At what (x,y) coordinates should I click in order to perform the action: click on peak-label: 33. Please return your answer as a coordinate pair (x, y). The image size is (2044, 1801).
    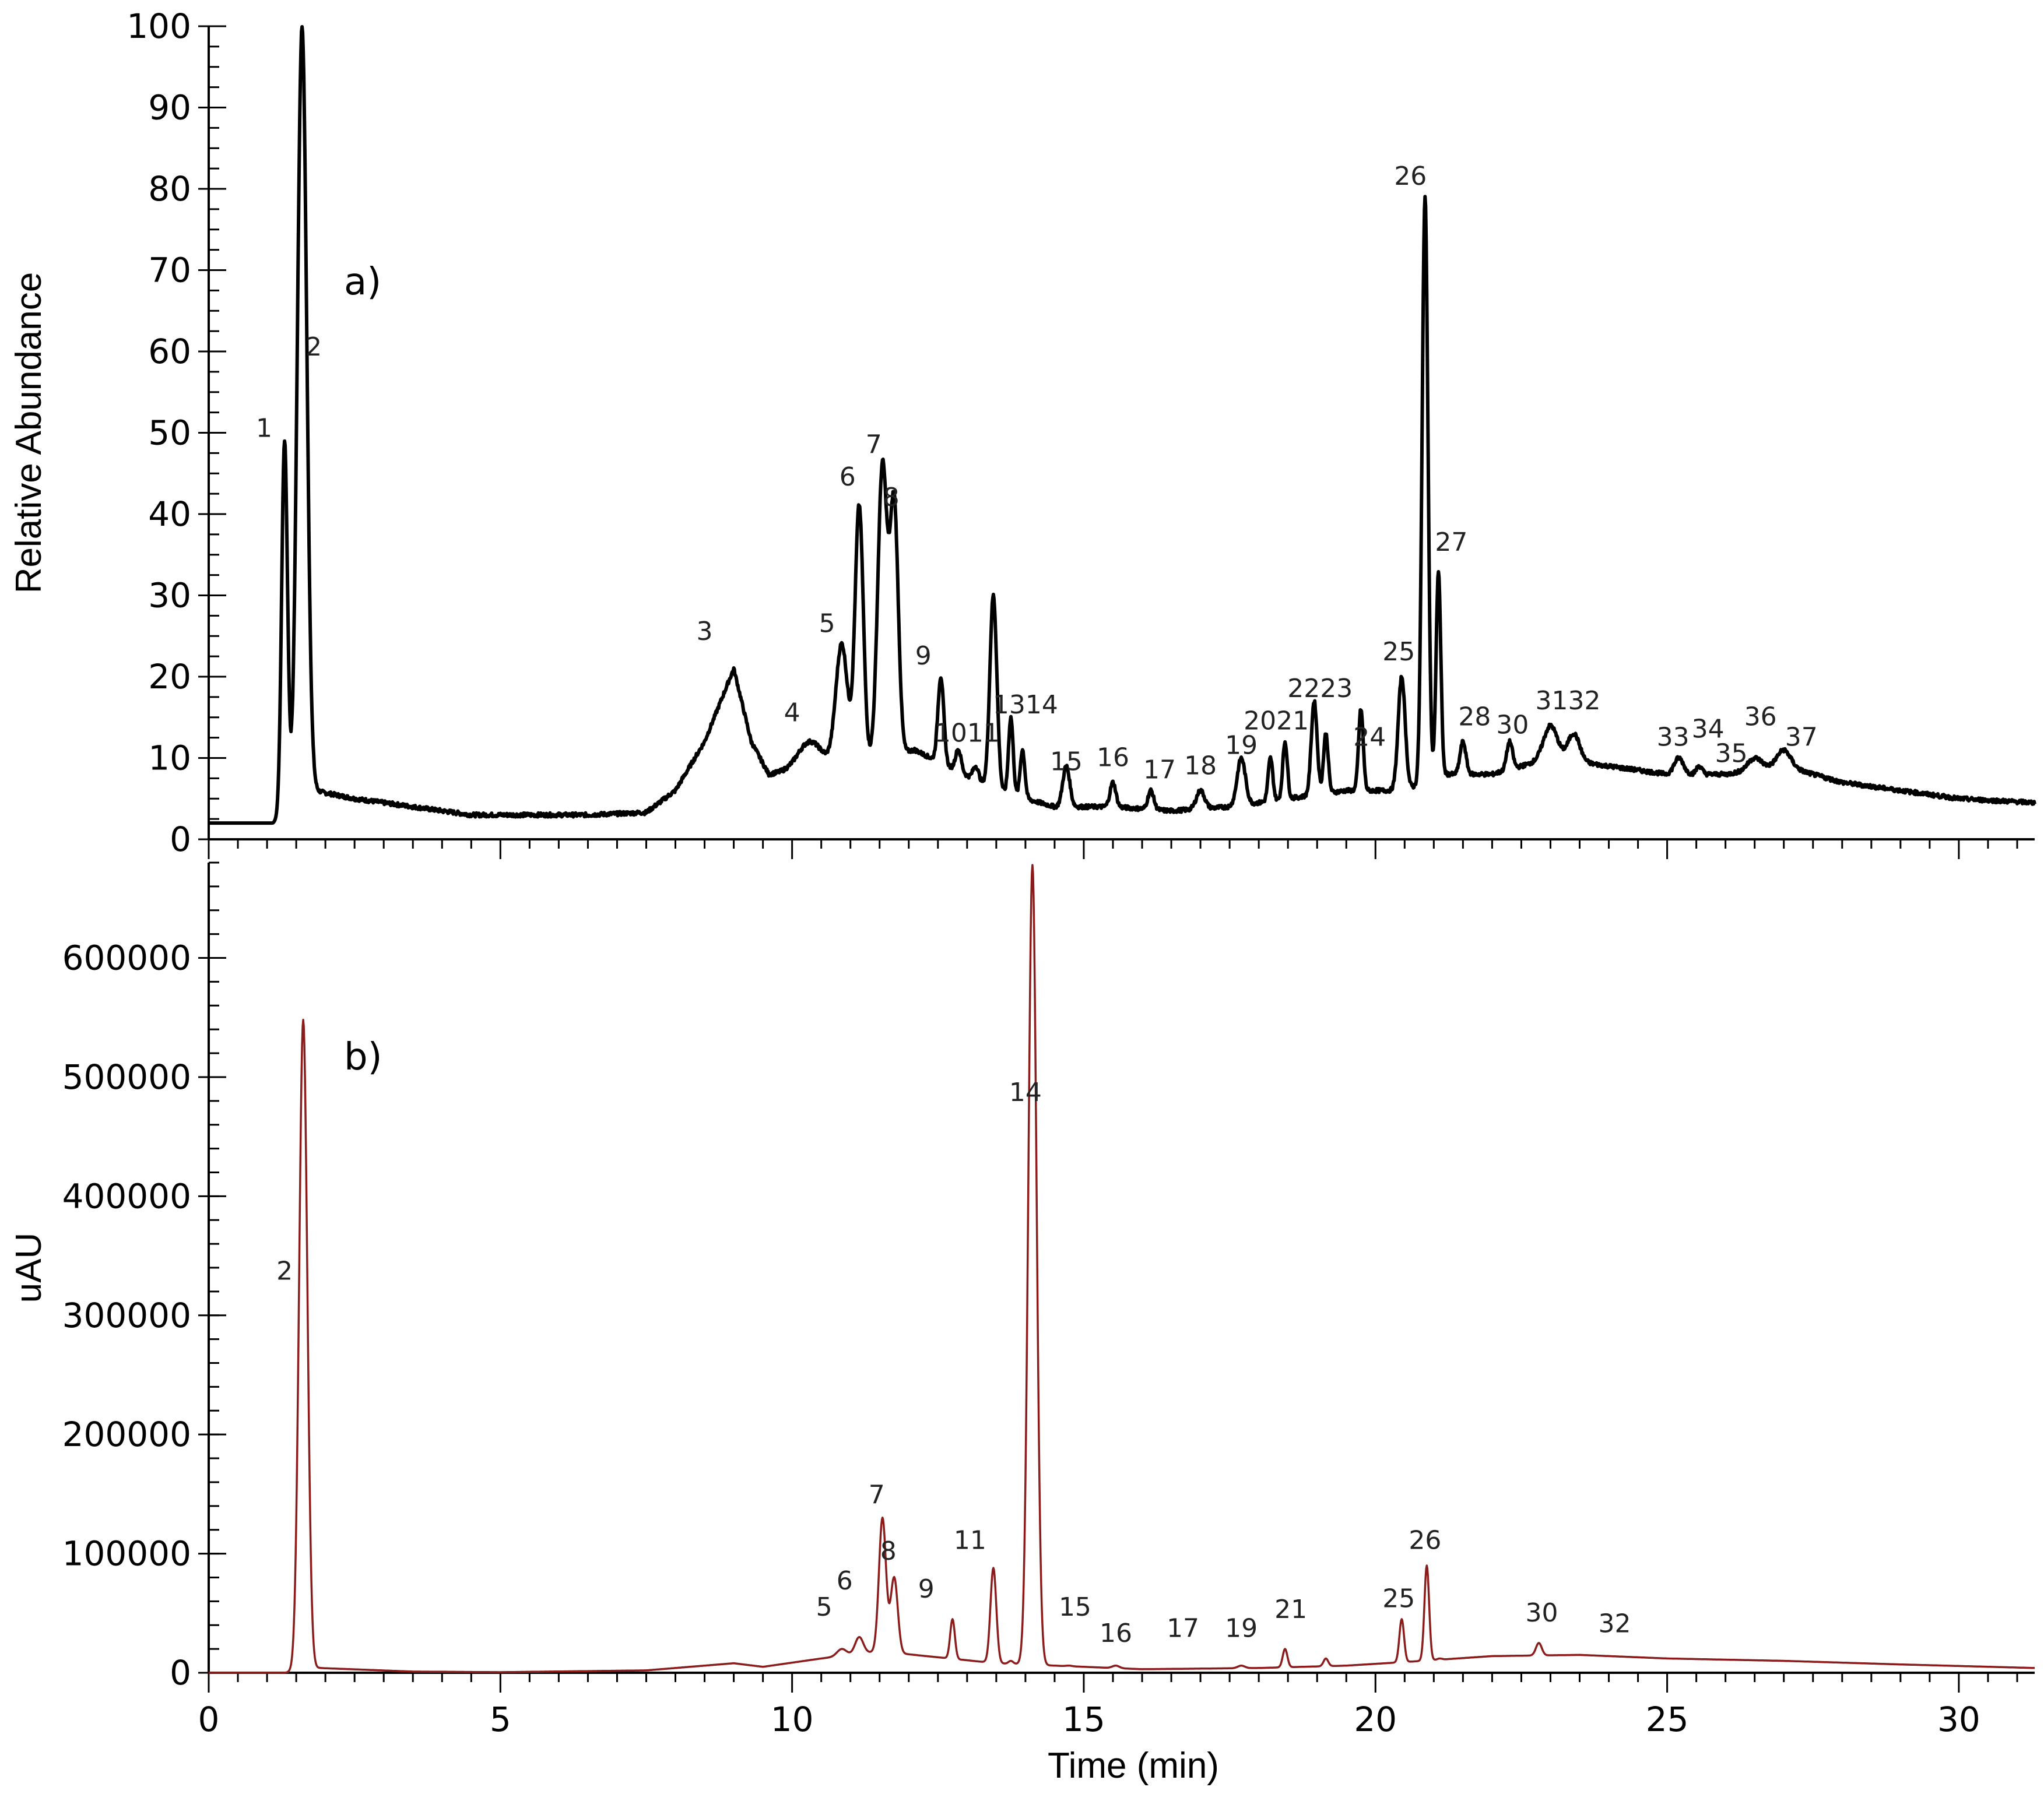
    Looking at the image, I should click on (1673, 737).